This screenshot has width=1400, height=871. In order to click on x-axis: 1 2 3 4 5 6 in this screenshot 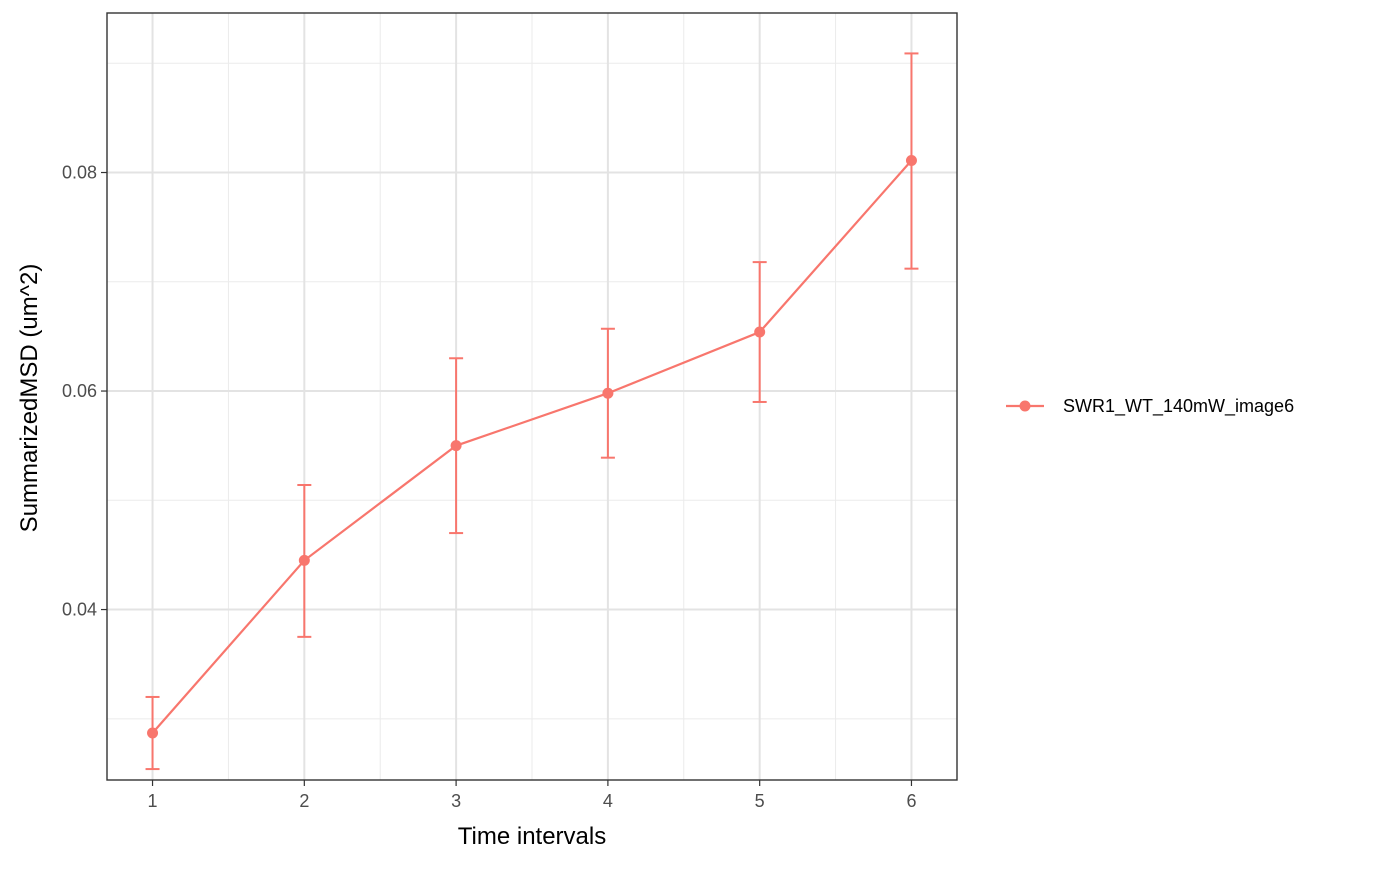, I will do `click(532, 795)`.